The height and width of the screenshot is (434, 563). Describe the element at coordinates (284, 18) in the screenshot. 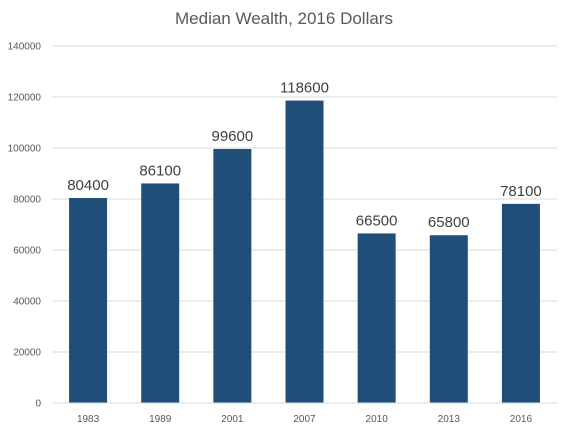

I see `chart-title: Median Wealth, 2016 Dollars` at that location.